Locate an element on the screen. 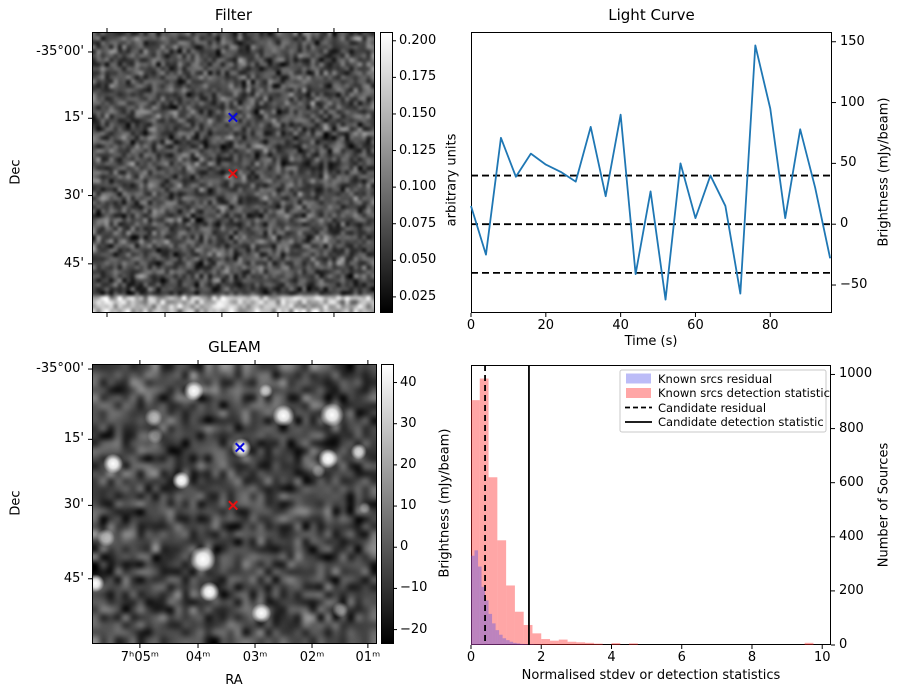 This screenshot has width=905, height=699. filter-y-tick-label: 30' is located at coordinates (73, 195).